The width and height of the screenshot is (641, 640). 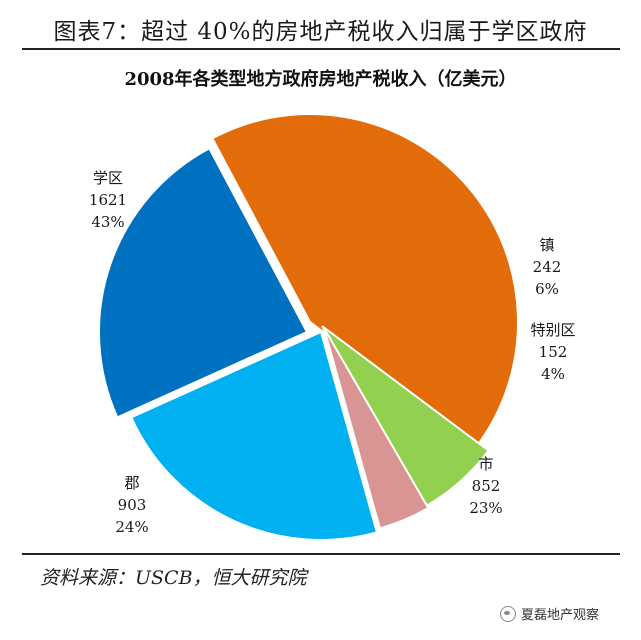 What do you see at coordinates (547, 289) in the screenshot?
I see `slice-label-percent-2: 6%` at bounding box center [547, 289].